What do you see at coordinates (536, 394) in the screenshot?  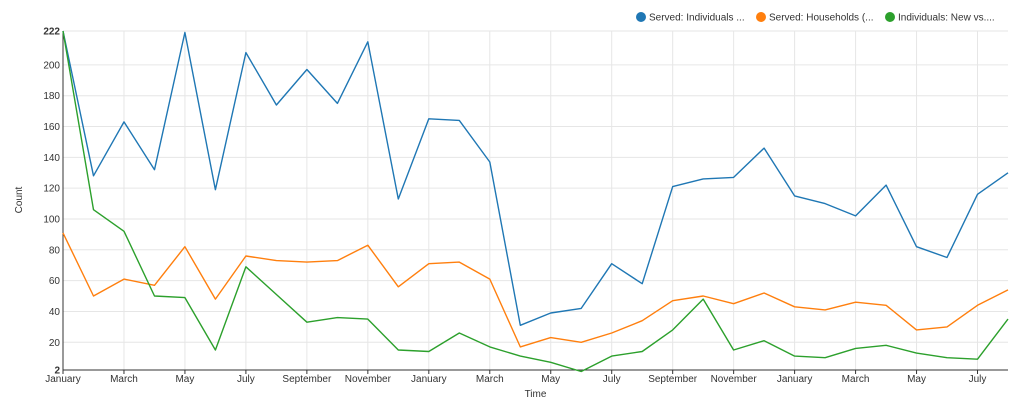 I see `x-axis-title: Time` at bounding box center [536, 394].